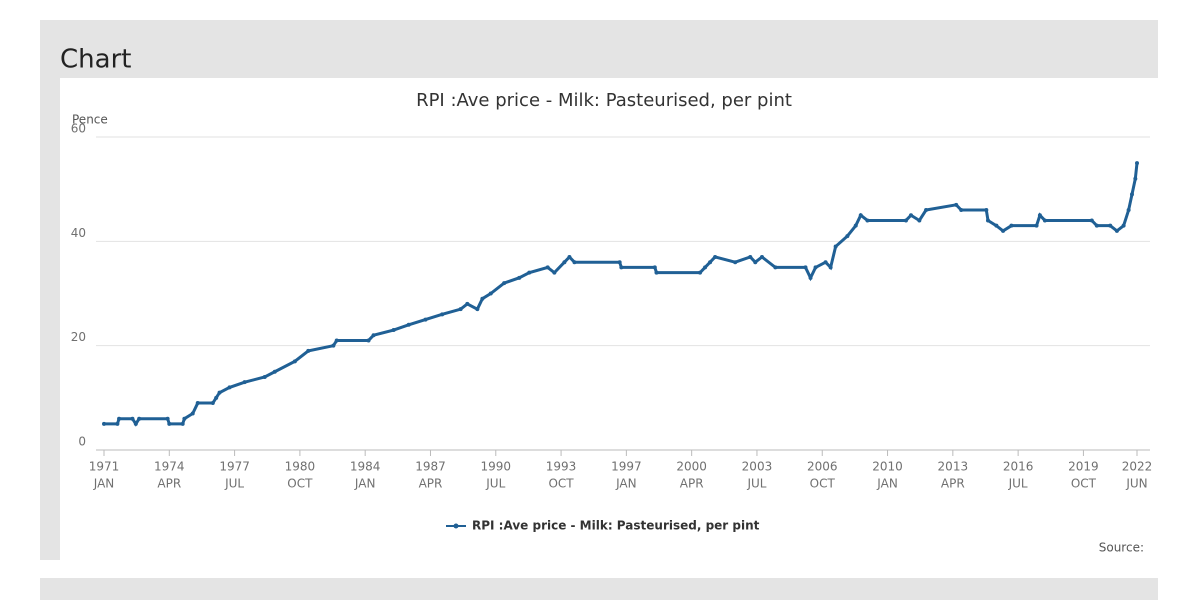 Image resolution: width=1200 pixels, height=604 pixels. What do you see at coordinates (78, 129) in the screenshot?
I see `y-tick-label: 60` at bounding box center [78, 129].